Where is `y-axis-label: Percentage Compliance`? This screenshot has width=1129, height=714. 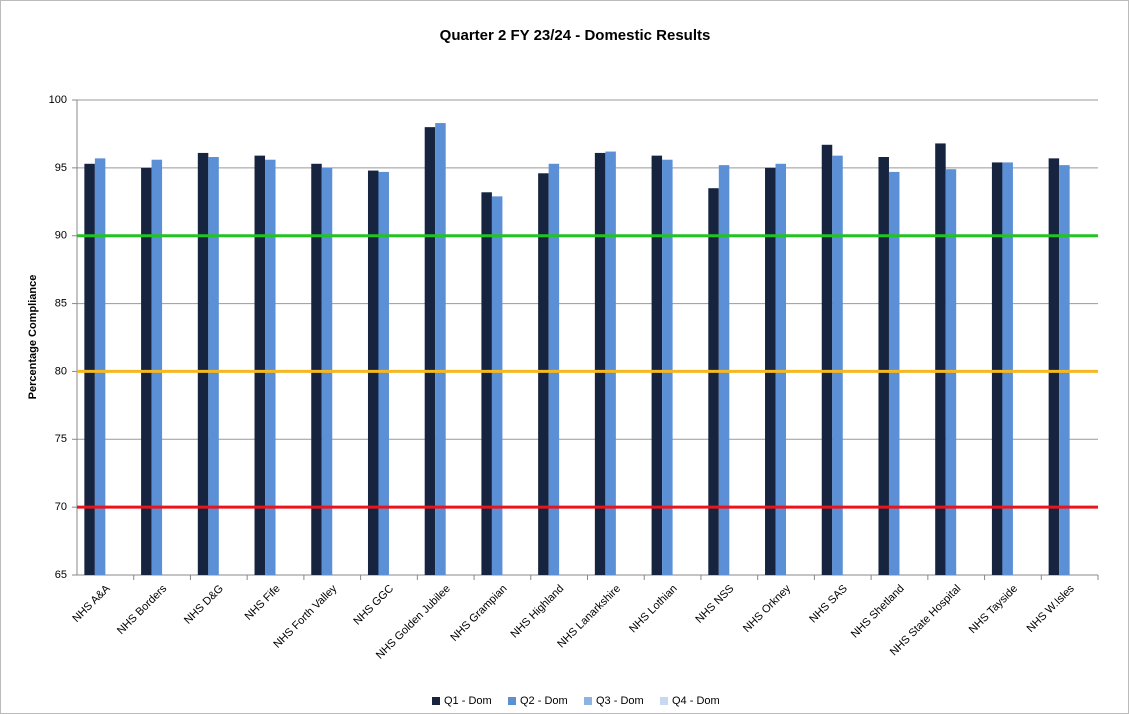
y-axis-label: Percentage Compliance is located at coordinates (33, 337).